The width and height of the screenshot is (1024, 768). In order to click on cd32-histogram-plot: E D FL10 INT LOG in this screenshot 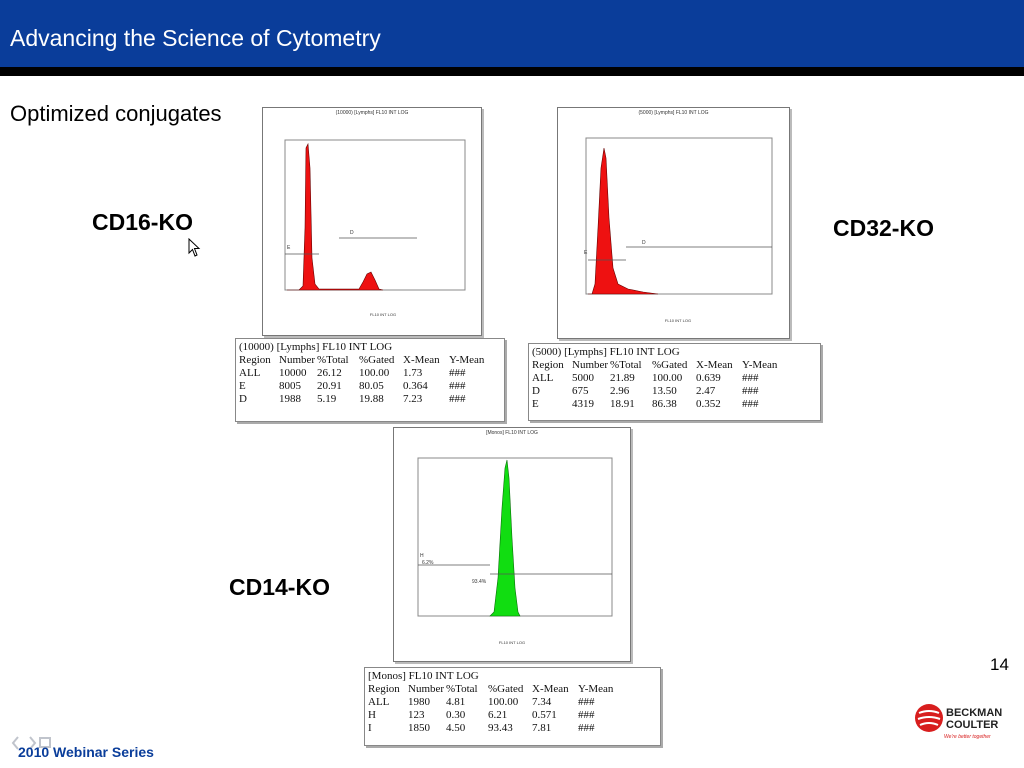, I will do `click(678, 230)`.